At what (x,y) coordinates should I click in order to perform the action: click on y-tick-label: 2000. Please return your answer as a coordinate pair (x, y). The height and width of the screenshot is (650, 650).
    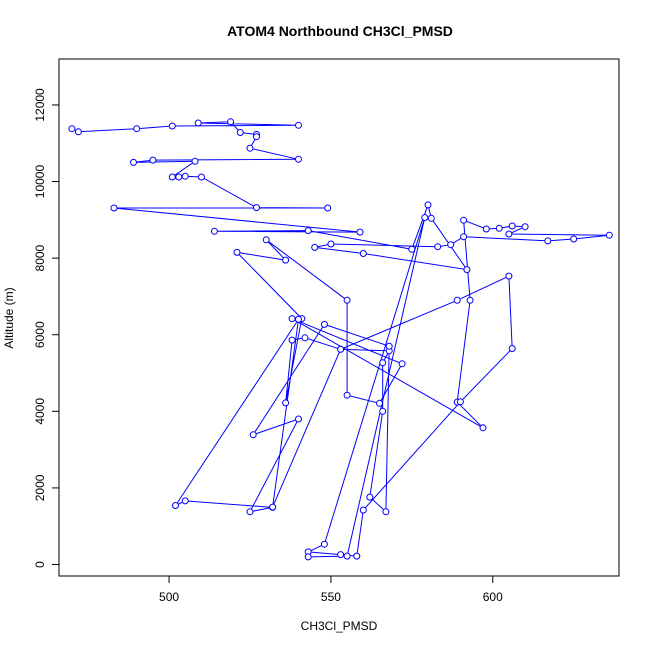
    Looking at the image, I should click on (40, 487).